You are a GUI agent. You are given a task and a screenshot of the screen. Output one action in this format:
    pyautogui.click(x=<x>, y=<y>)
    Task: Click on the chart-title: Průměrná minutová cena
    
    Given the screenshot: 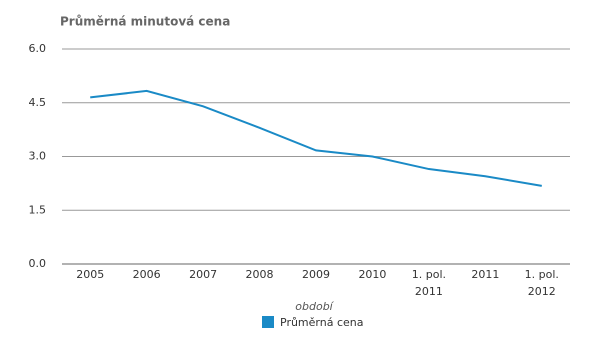 What is the action you would take?
    pyautogui.click(x=145, y=22)
    